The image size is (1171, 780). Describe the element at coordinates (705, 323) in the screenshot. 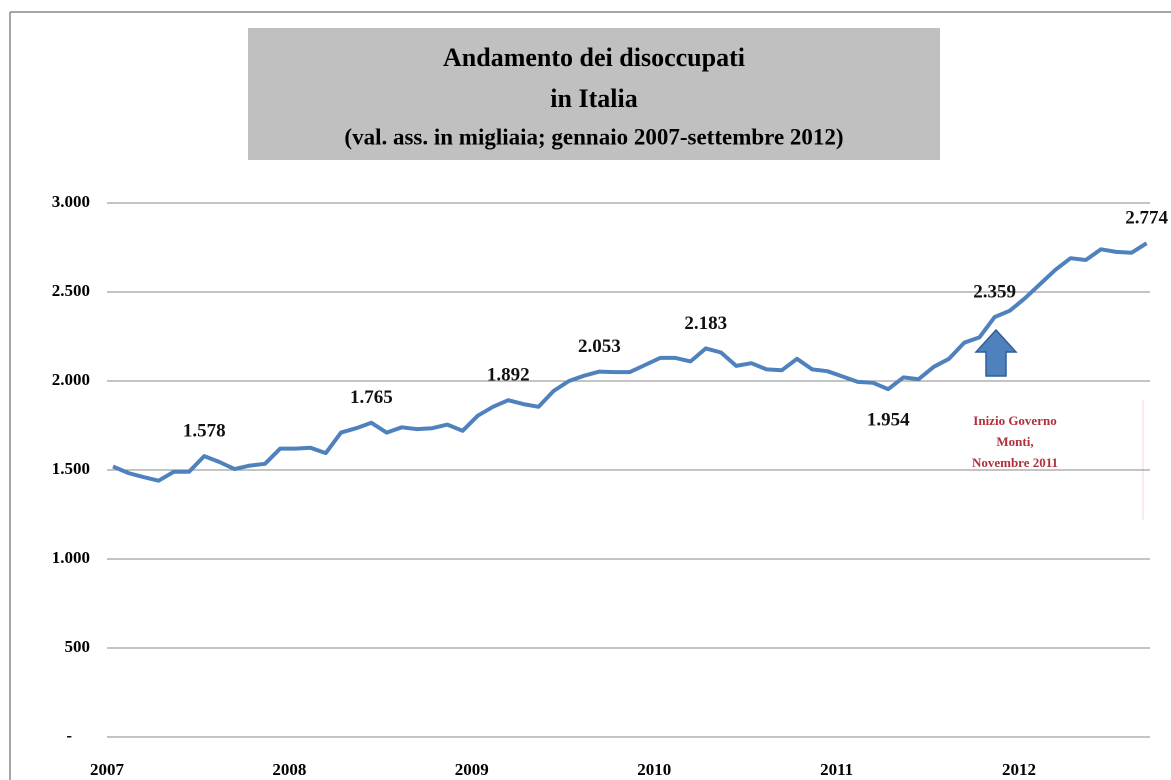

I see `data-label: 2.183` at that location.